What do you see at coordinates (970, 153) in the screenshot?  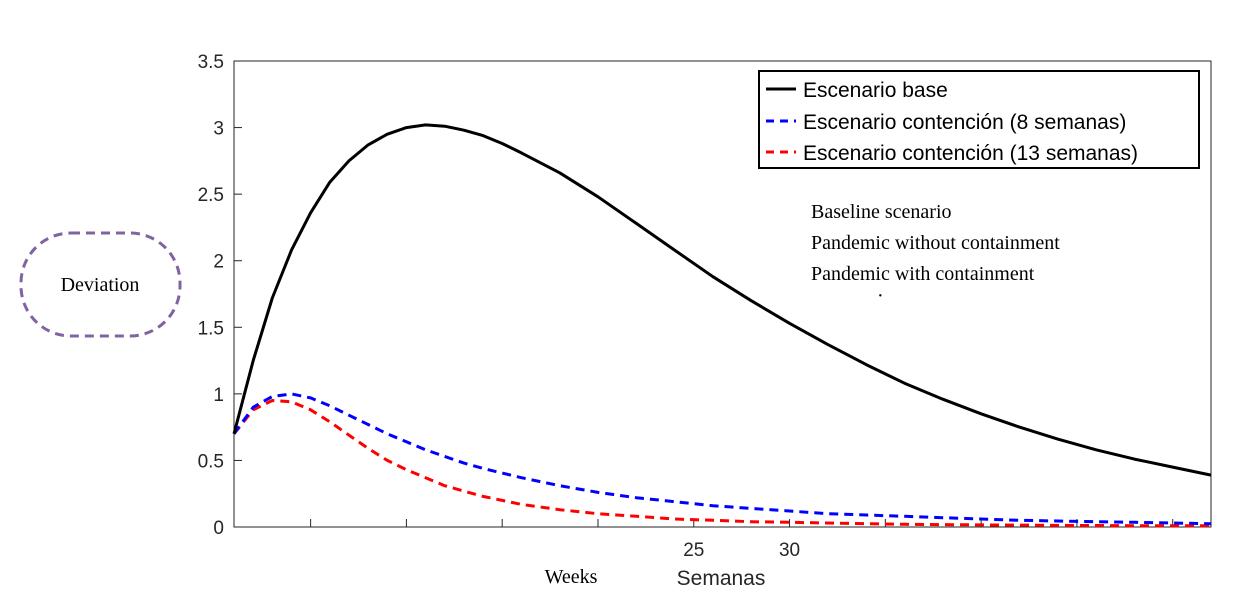 I see `legend-label-13-weeks: Escenario contención (13 semanas)` at bounding box center [970, 153].